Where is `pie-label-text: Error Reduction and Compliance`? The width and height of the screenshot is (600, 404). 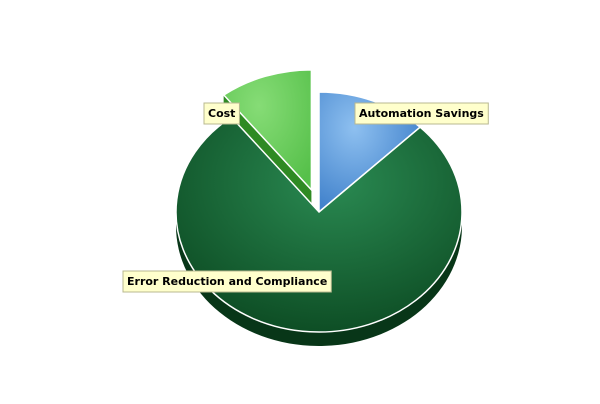
pie-label-text: Error Reduction and Compliance is located at coordinates (227, 281).